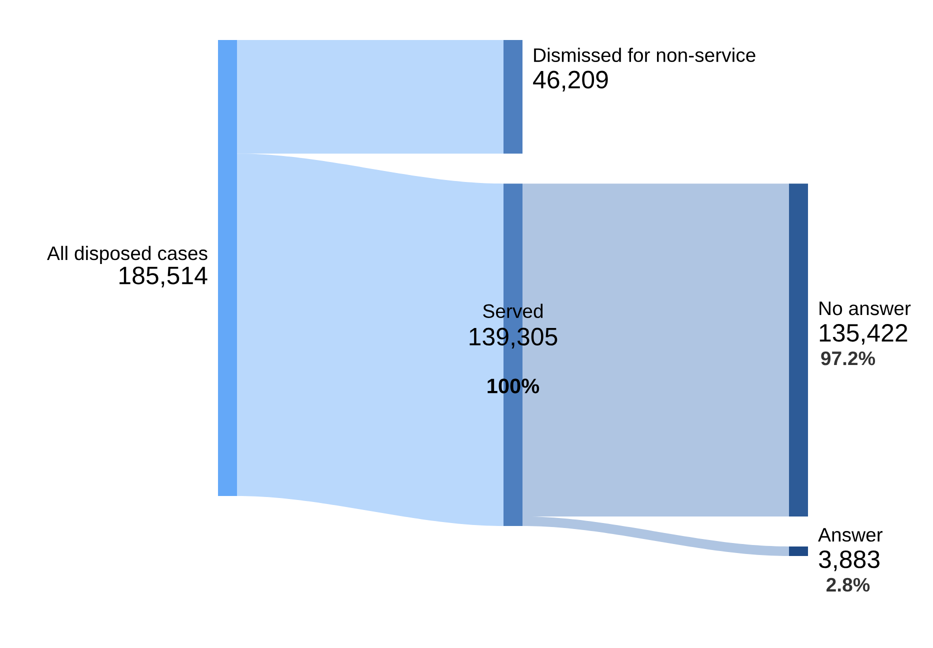  Describe the element at coordinates (645, 55) in the screenshot. I see `category-label: Dismissed for non-service` at that location.